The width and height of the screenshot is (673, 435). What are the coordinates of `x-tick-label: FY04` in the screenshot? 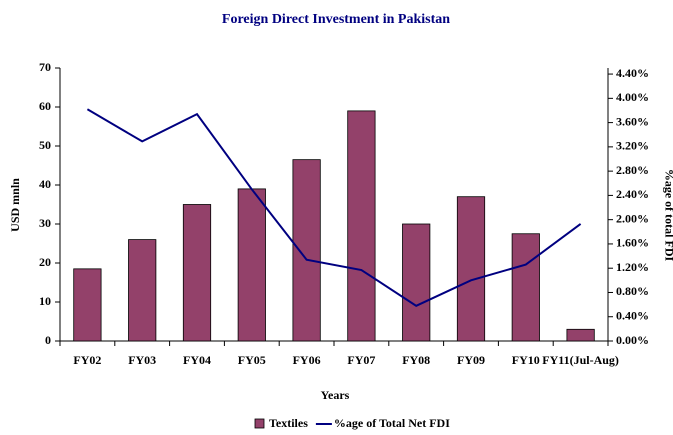 It's located at (197, 360).